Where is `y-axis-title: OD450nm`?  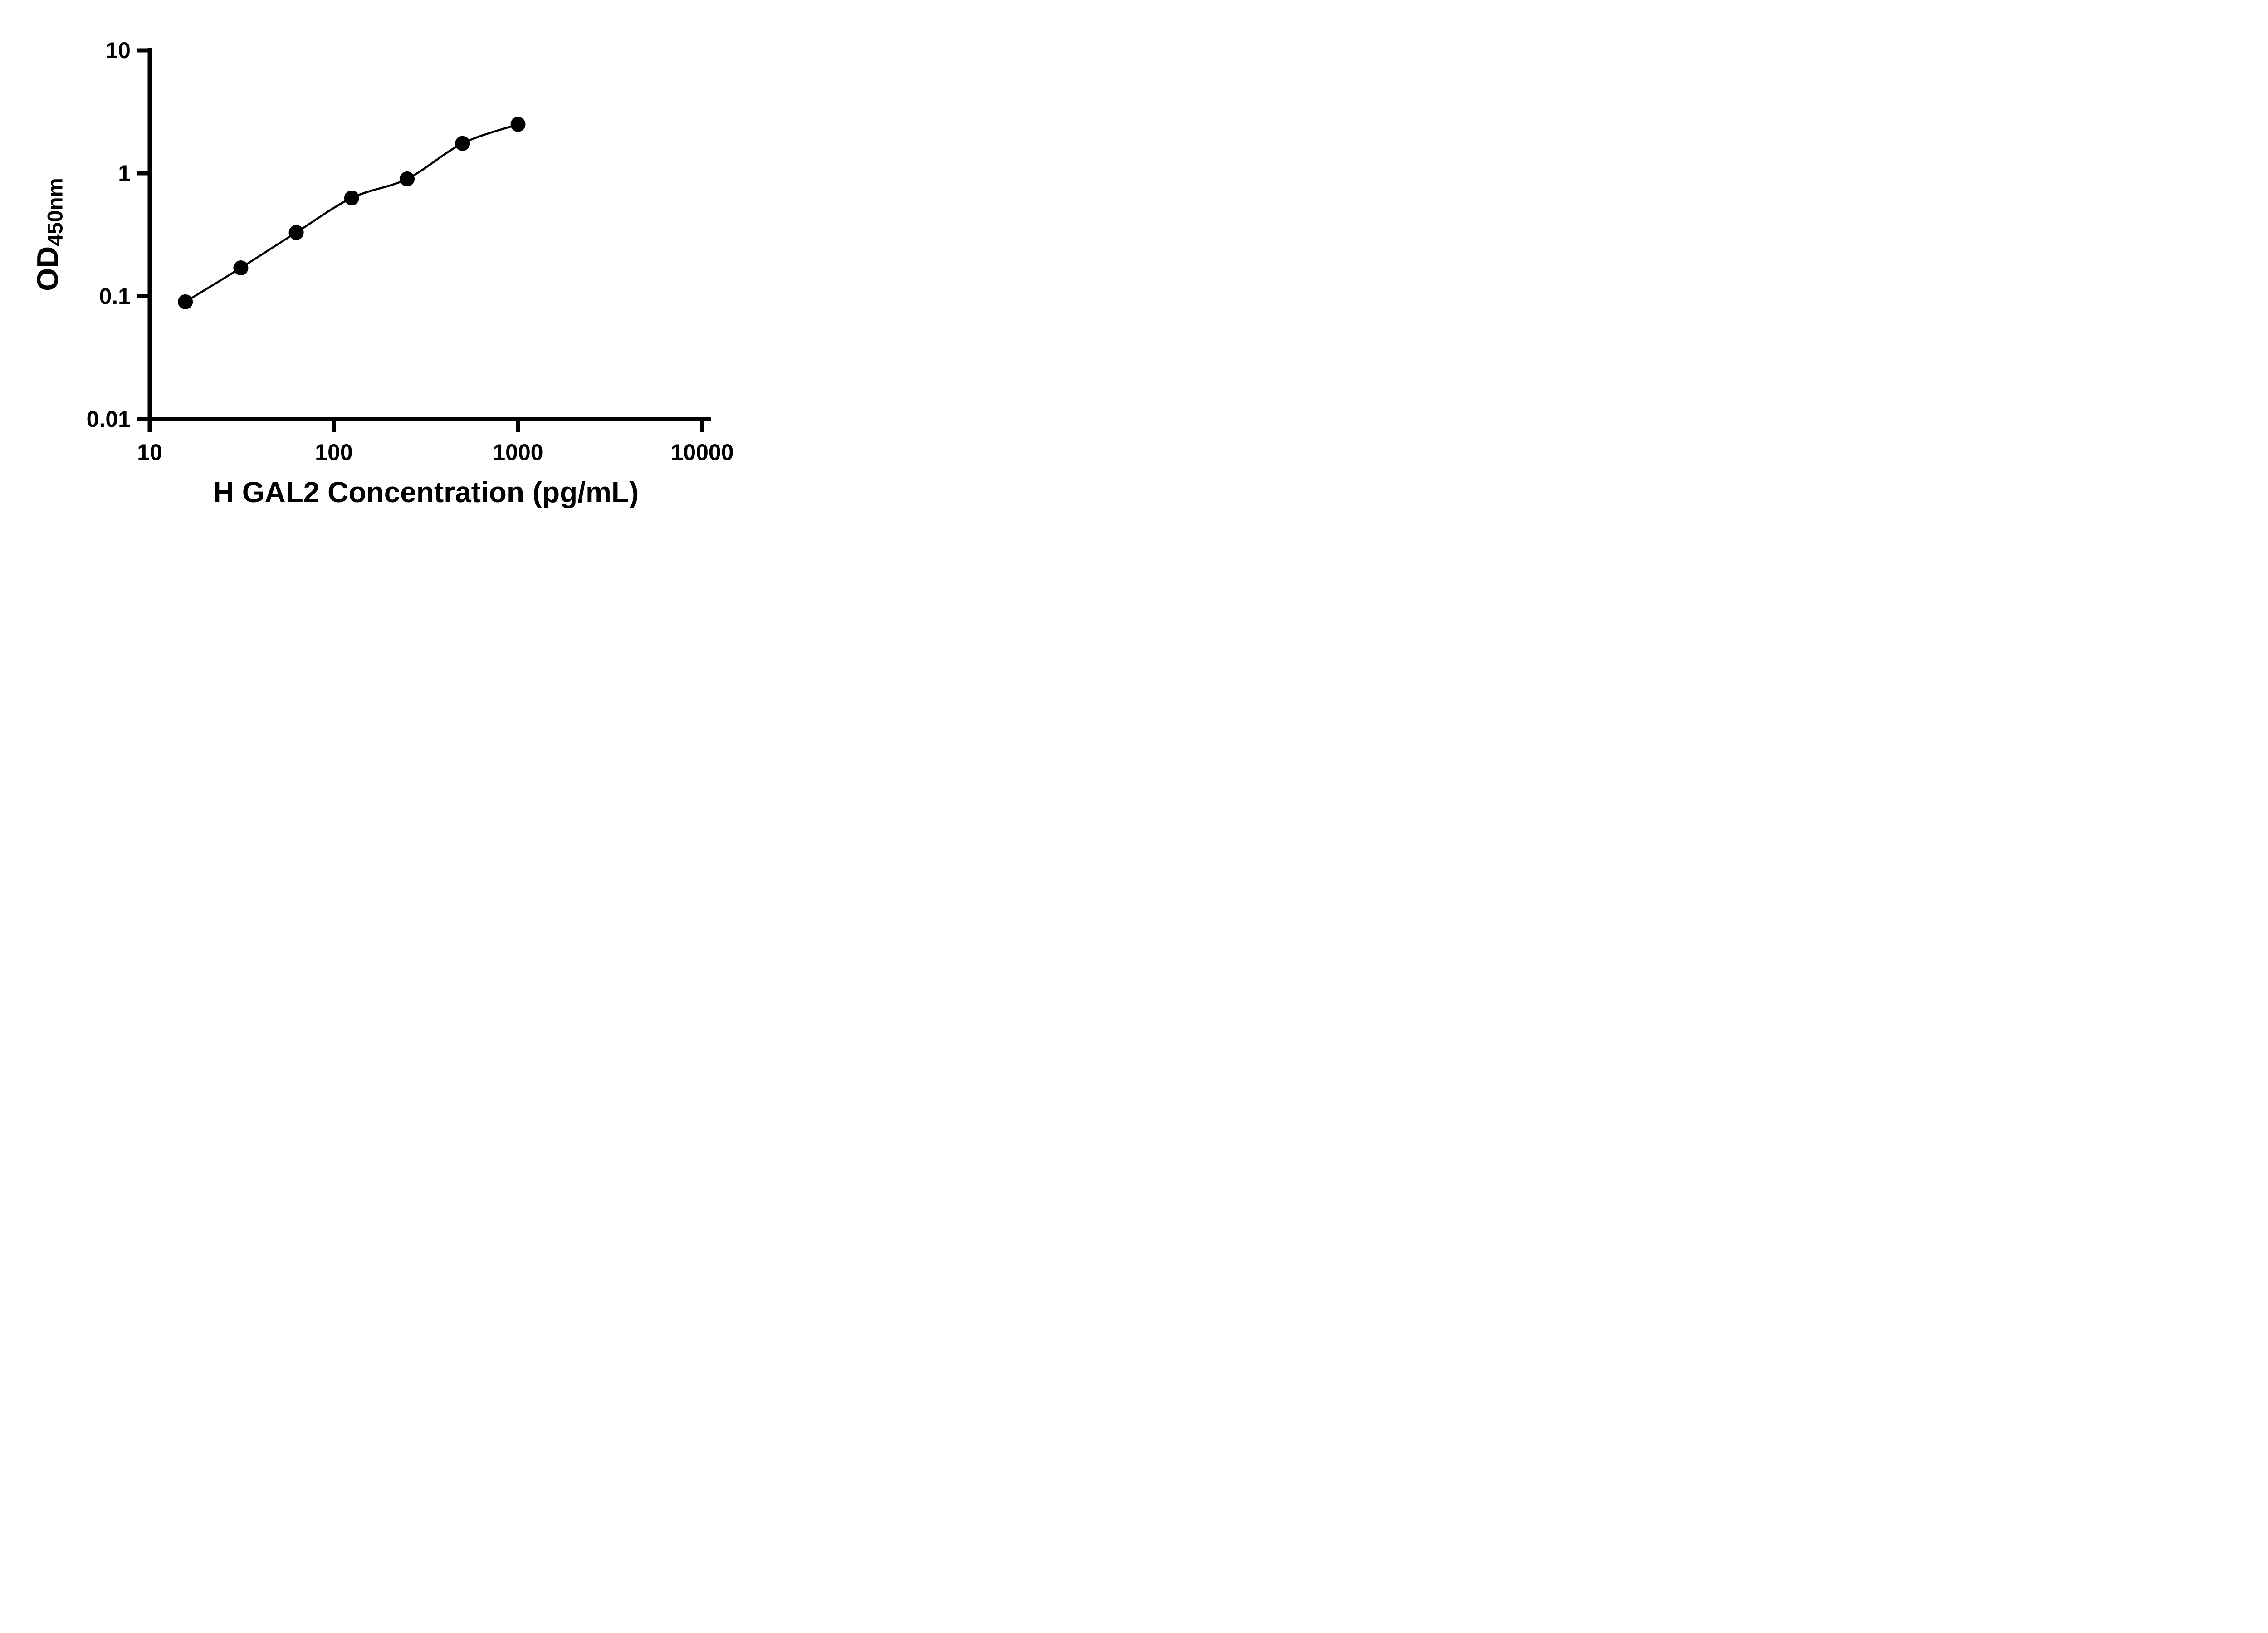
y-axis-title: OD450nm is located at coordinates (49, 234).